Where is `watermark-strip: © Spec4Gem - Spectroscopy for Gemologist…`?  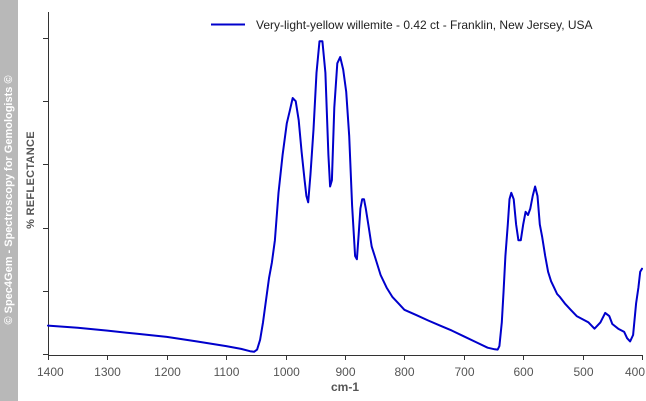 watermark-strip: © Spec4Gem - Spectroscopy for Gemologist… is located at coordinates (9, 200).